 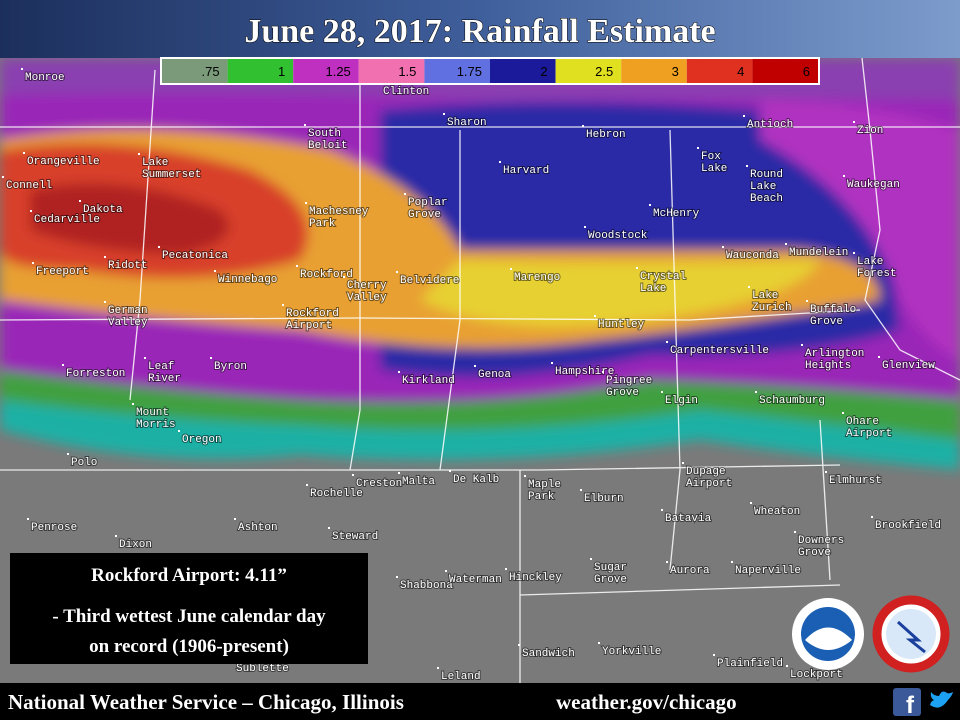 What do you see at coordinates (195, 256) in the screenshot?
I see `place-label: Pecatonica` at bounding box center [195, 256].